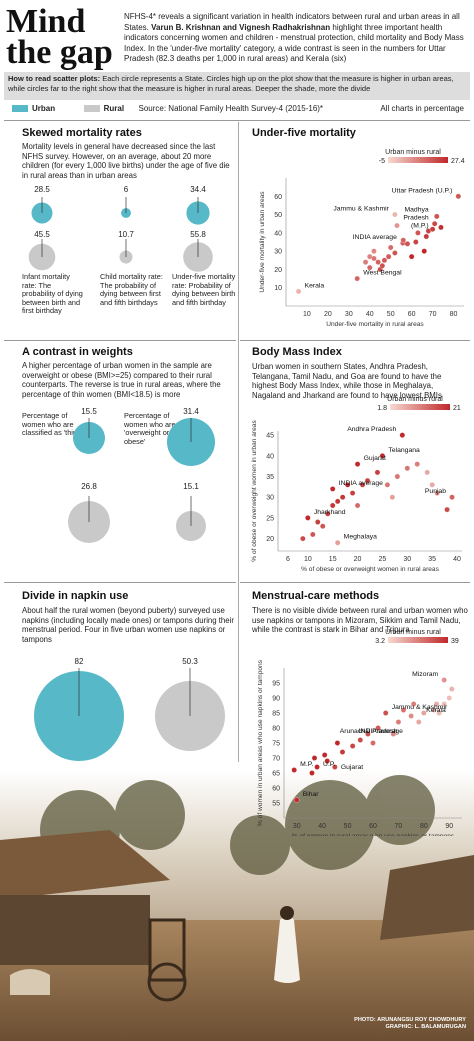  What do you see at coordinates (59, 37) in the screenshot?
I see `page-title: Mind the gap` at bounding box center [59, 37].